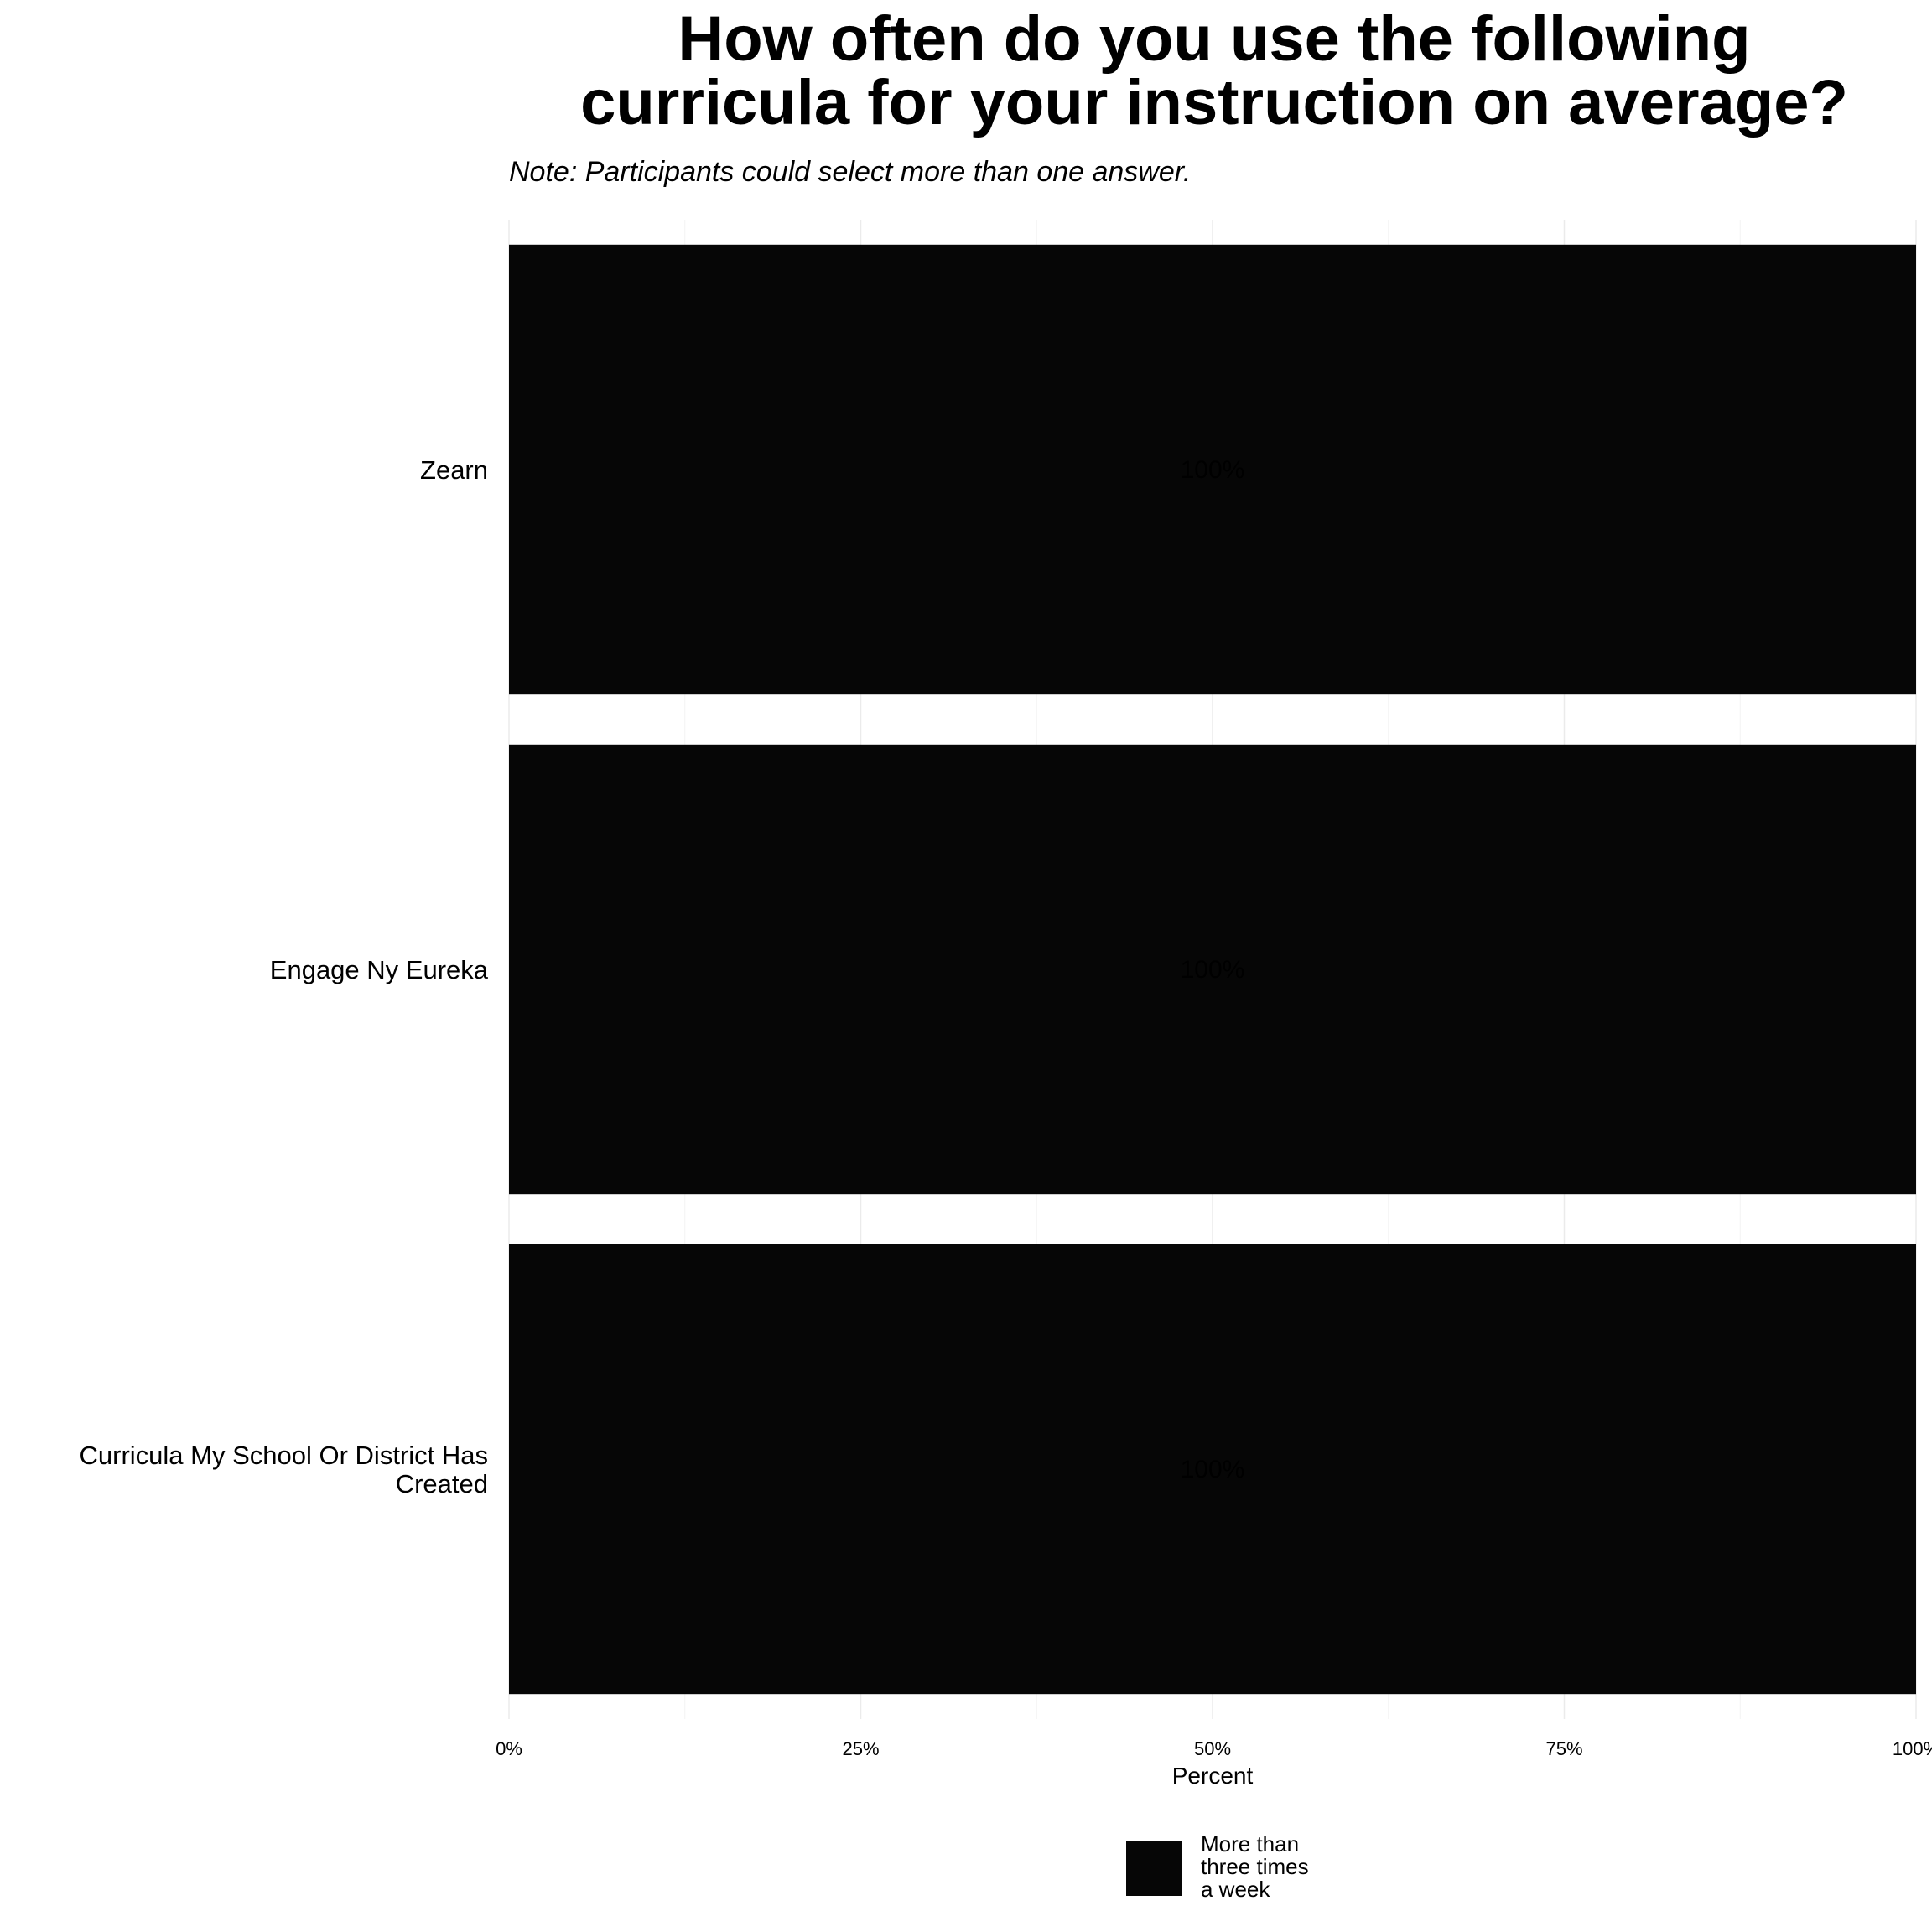 This screenshot has width=1932, height=1932. Describe the element at coordinates (284, 1455) in the screenshot. I see `category-label-line: Curricula My School Or District Has` at that location.